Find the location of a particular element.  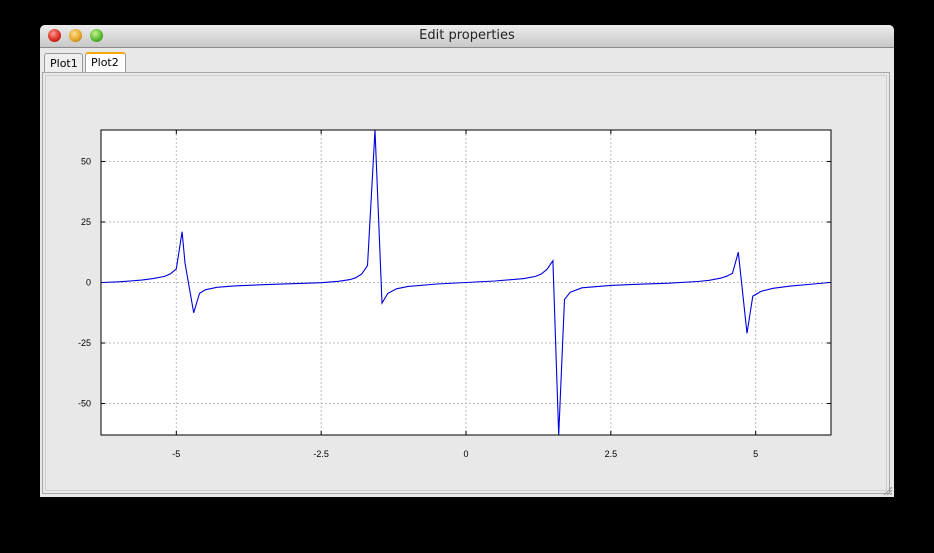

minimize-window-button is located at coordinates (75, 35).